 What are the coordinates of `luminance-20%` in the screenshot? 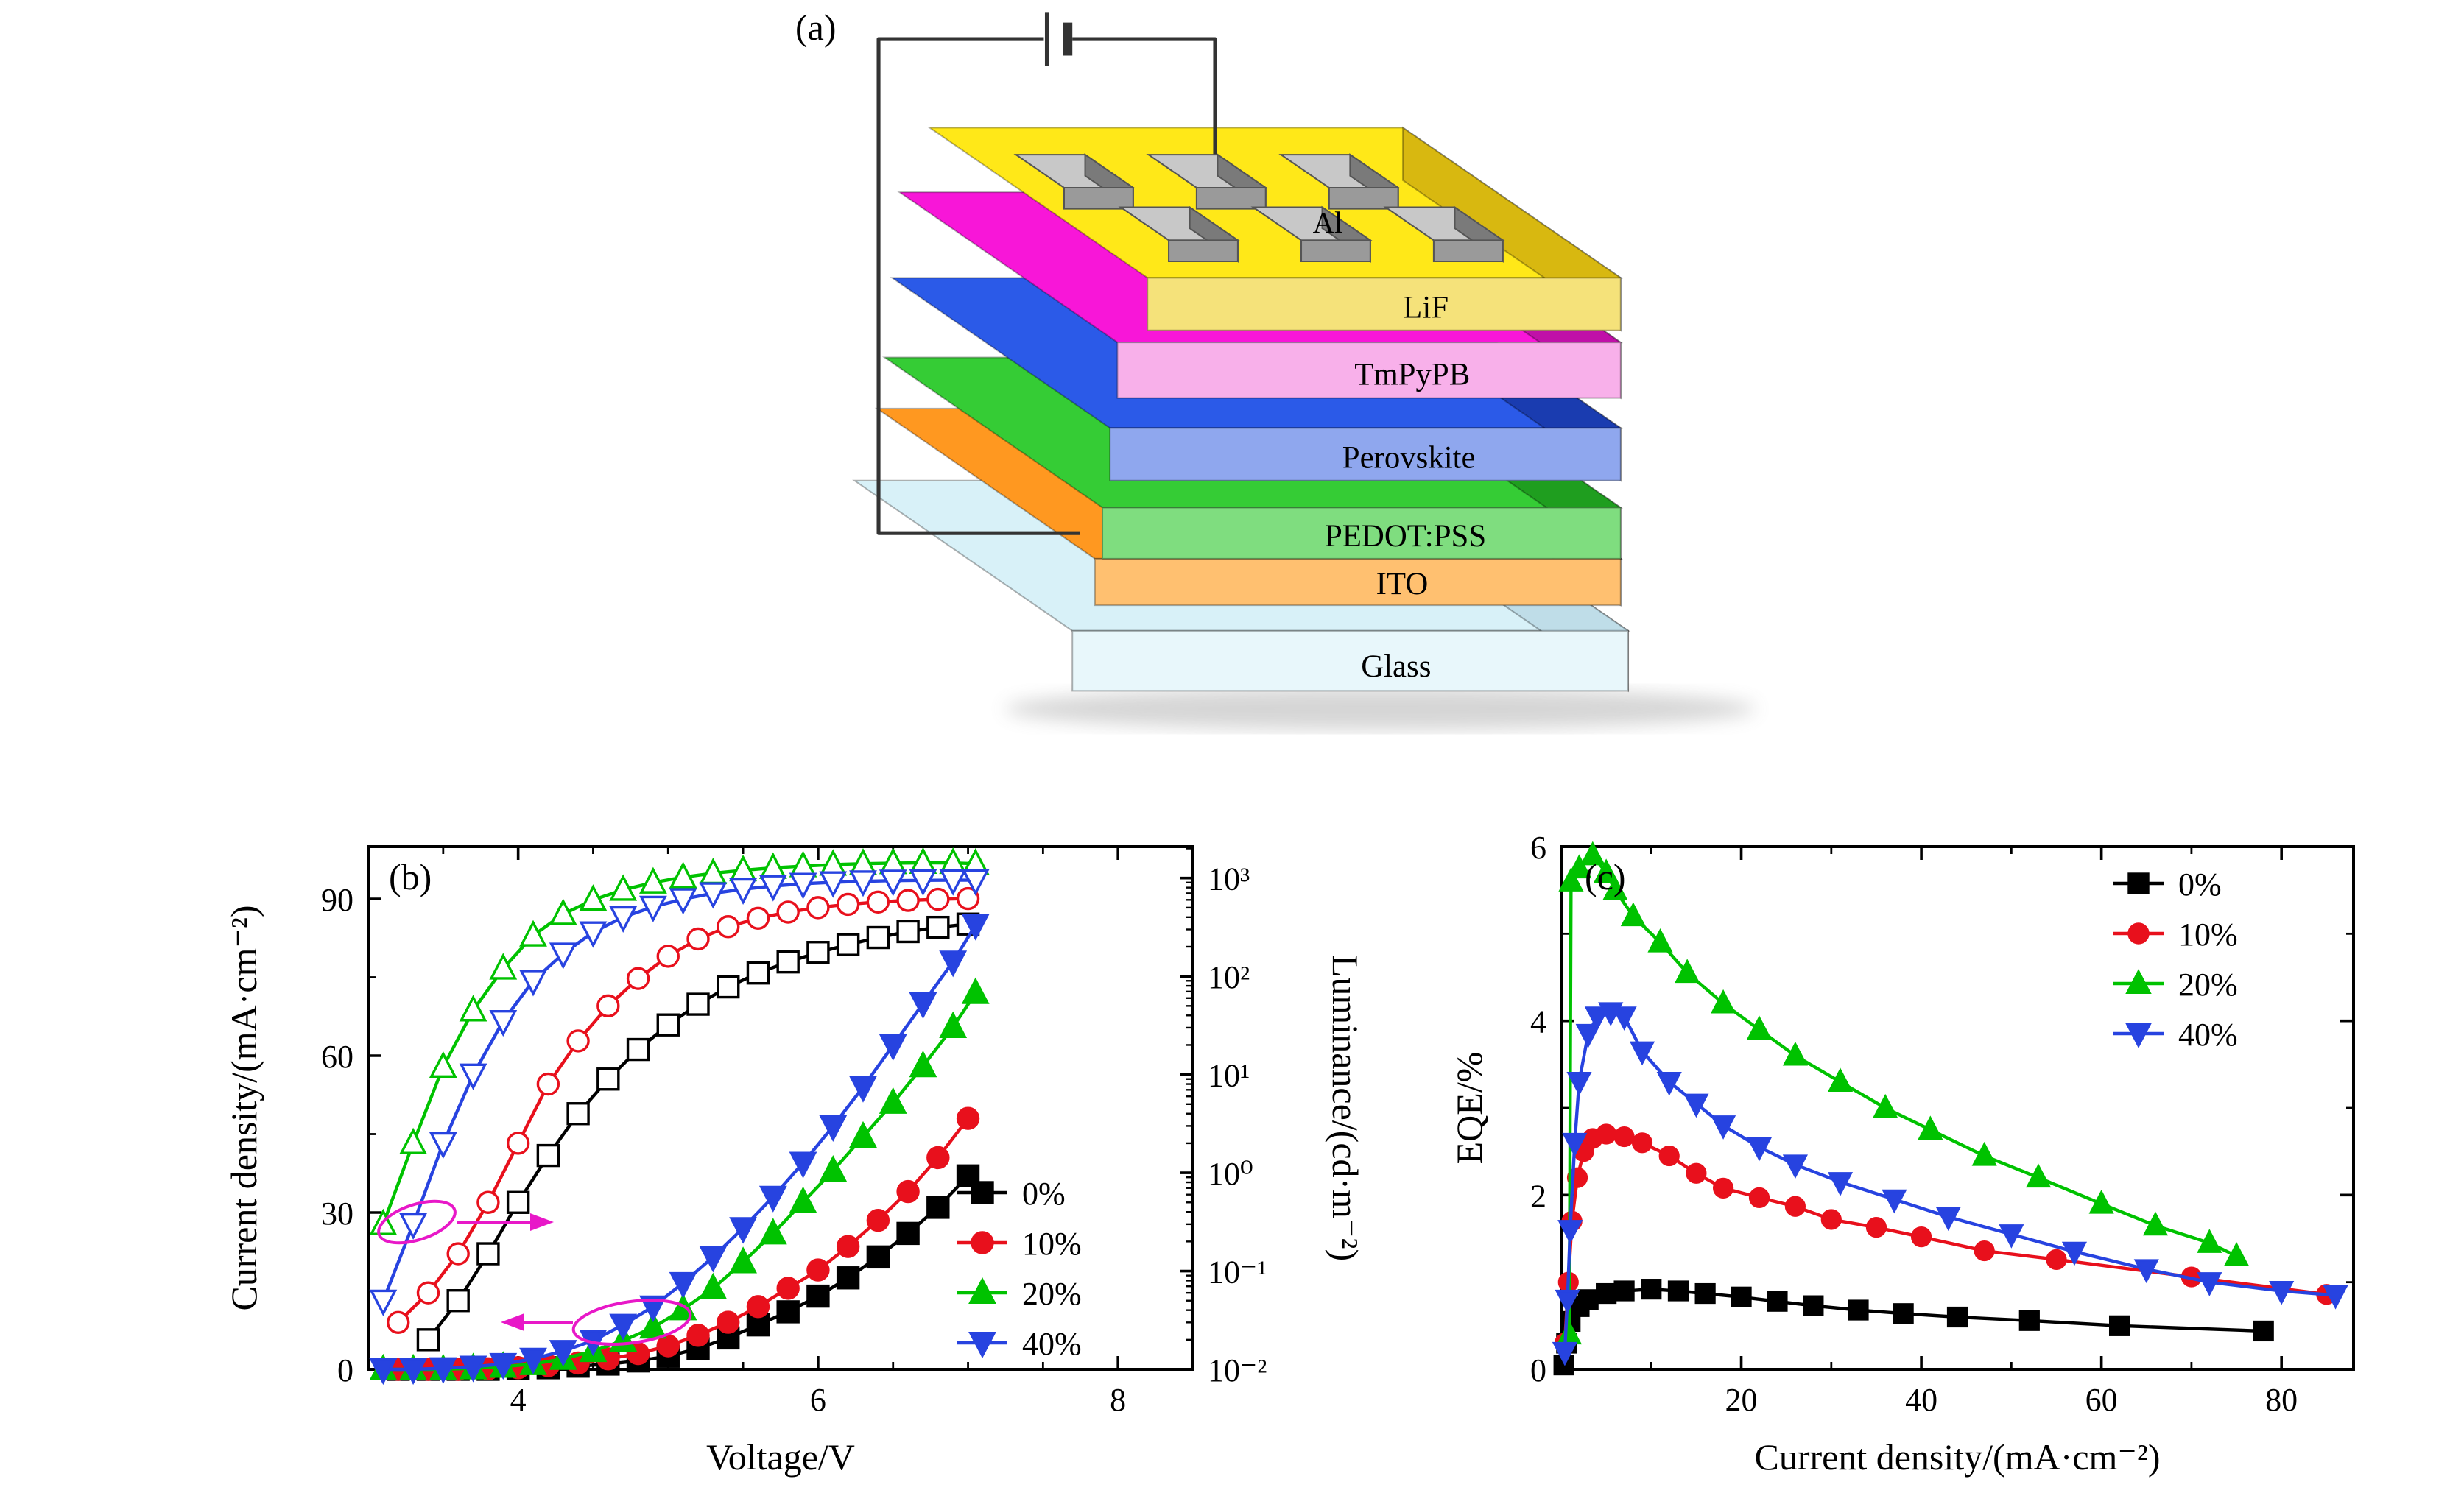 It's located at (679, 1041).